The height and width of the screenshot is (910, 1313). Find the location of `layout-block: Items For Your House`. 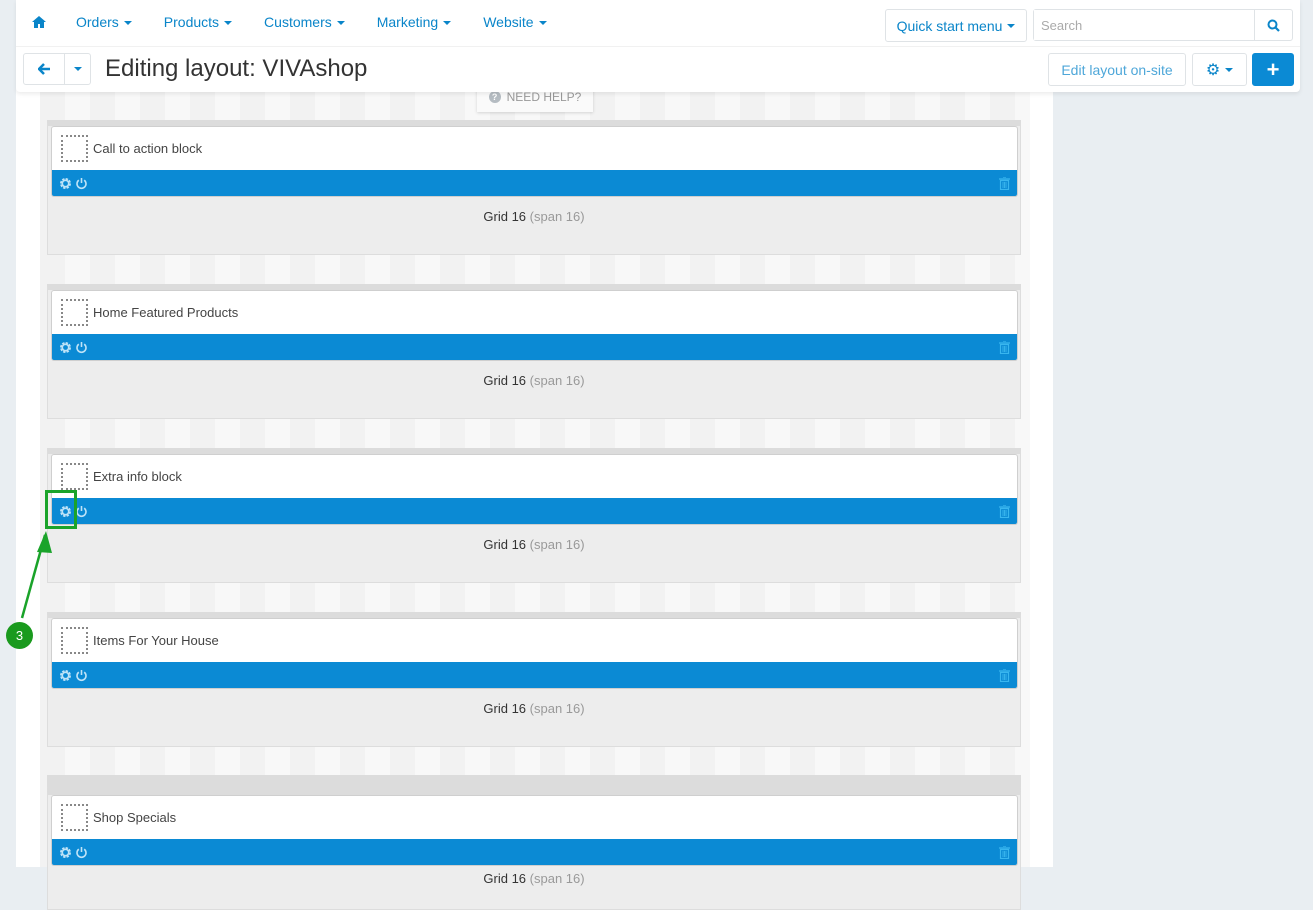

layout-block: Items For Your House is located at coordinates (534, 653).